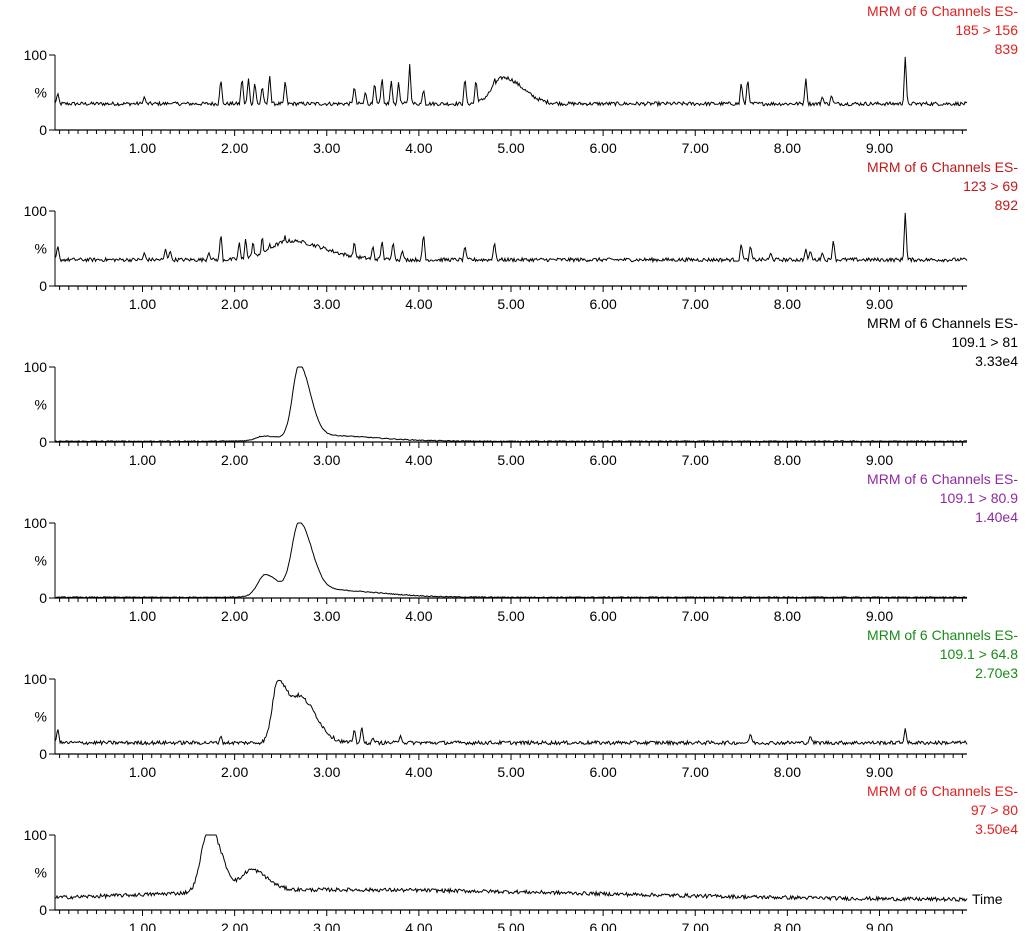 The image size is (1026, 931). What do you see at coordinates (979, 498) in the screenshot?
I see `panel-header-line: 109.1 > 80.9` at bounding box center [979, 498].